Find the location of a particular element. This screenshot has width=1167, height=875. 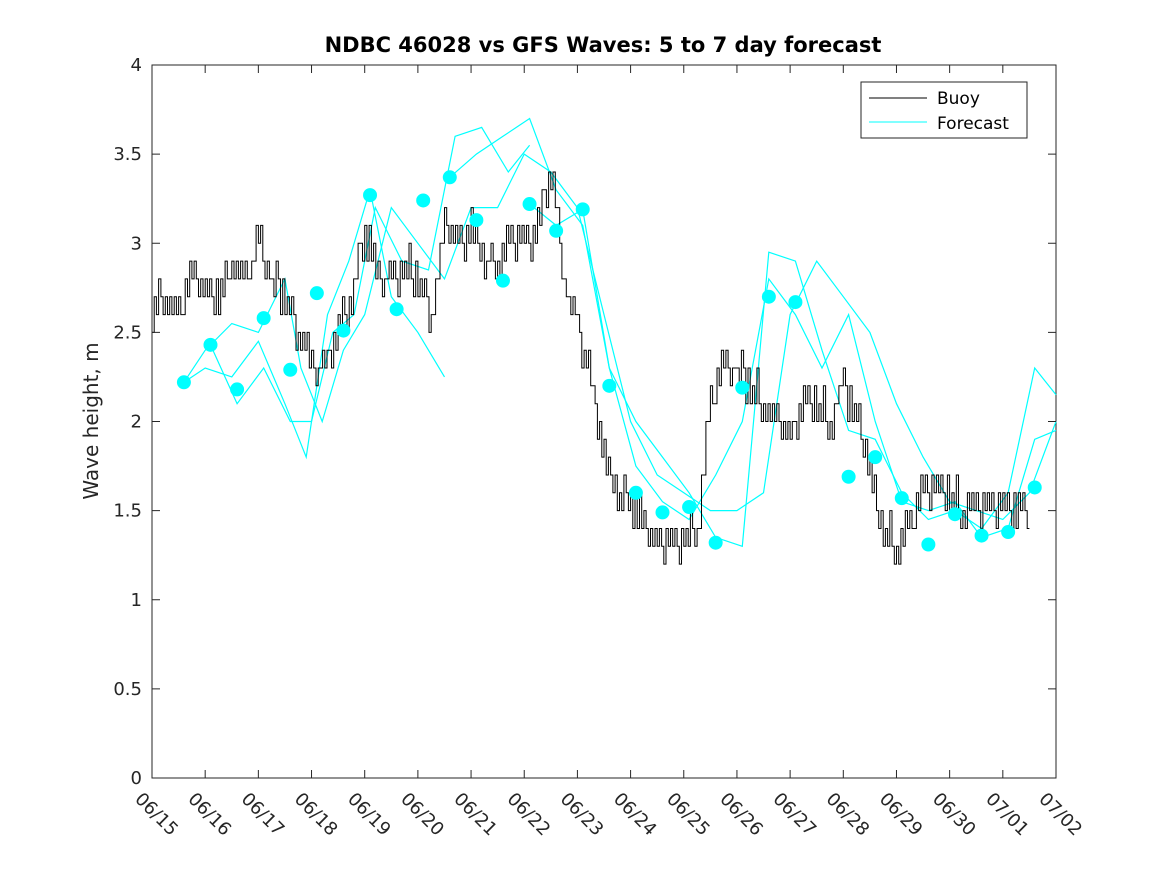

y-axis-label: Wave height, m is located at coordinates (91, 420).